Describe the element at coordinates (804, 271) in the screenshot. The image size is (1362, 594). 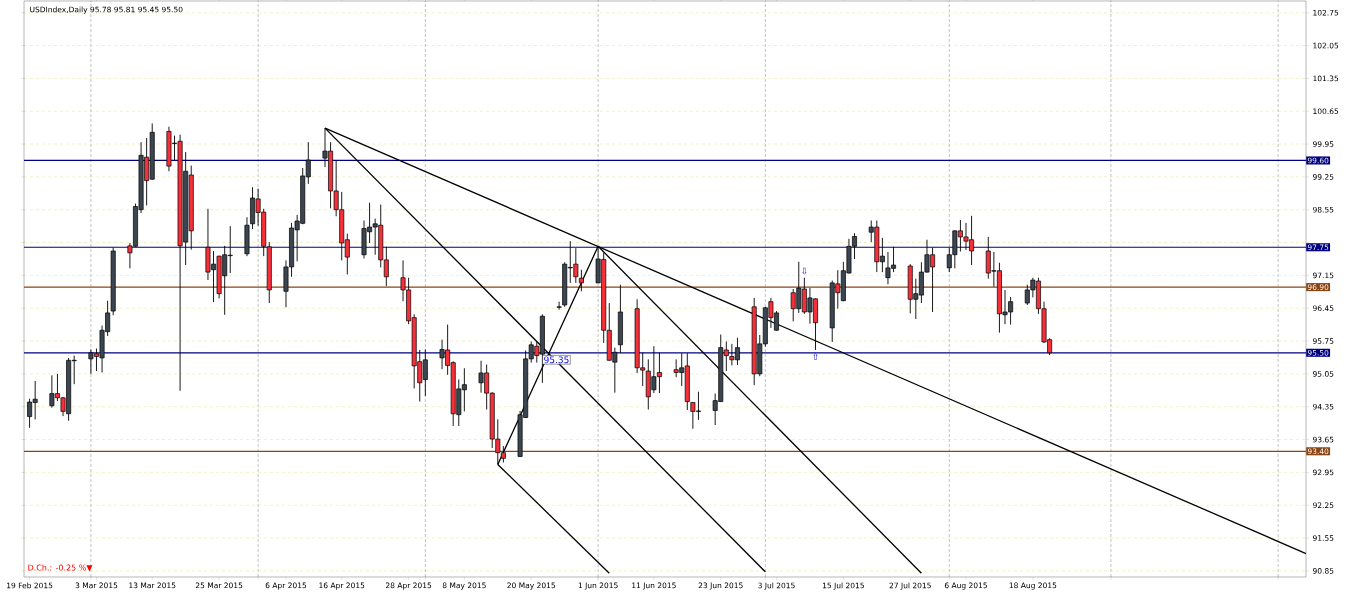
I see `annotation: ⇩` at that location.